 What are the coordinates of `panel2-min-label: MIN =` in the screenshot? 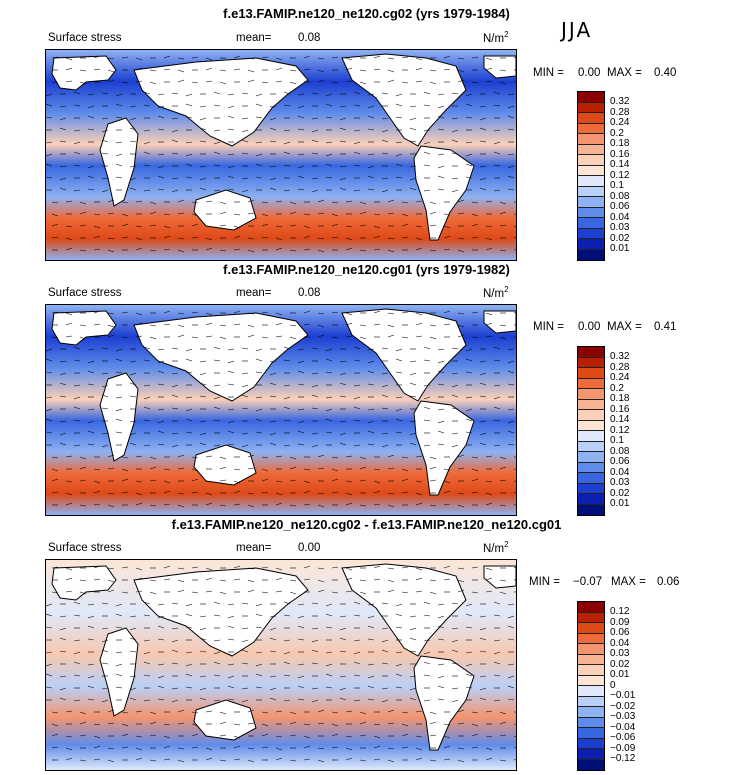 It's located at (548, 327).